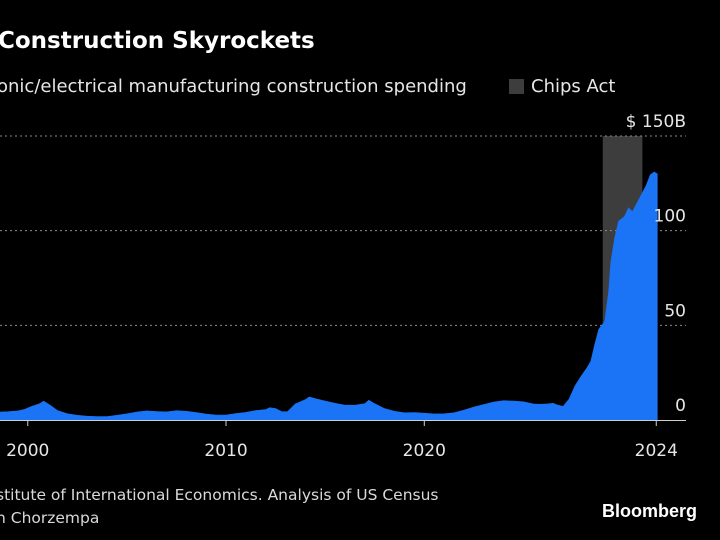 The height and width of the screenshot is (540, 720). Describe the element at coordinates (656, 451) in the screenshot. I see `x-tick-label-2024: 2024` at that location.